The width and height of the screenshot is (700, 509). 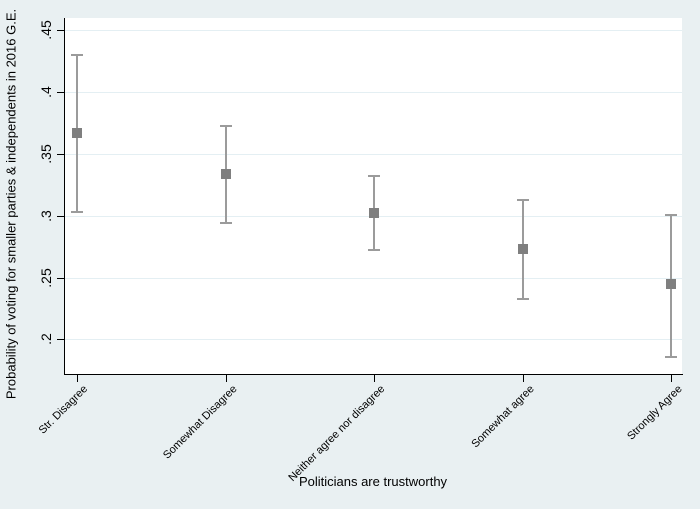 What do you see at coordinates (64, 410) in the screenshot?
I see `x-tick-label: Str. Disagree` at bounding box center [64, 410].